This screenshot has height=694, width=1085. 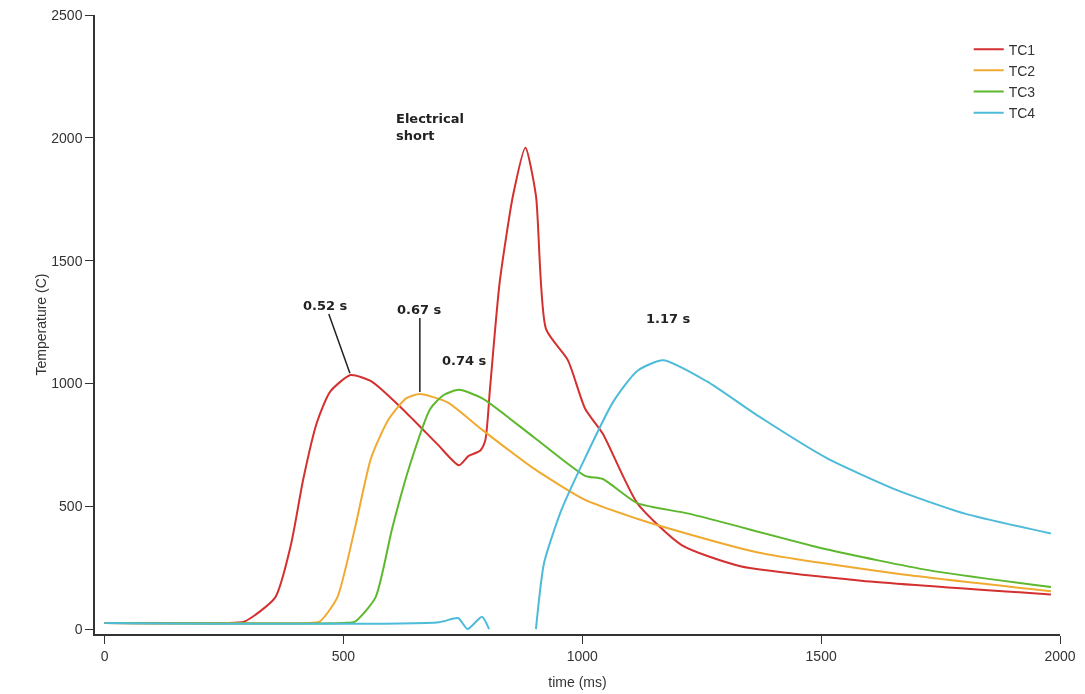 What do you see at coordinates (577, 681) in the screenshot?
I see `x-axis-title: time (ms)` at bounding box center [577, 681].